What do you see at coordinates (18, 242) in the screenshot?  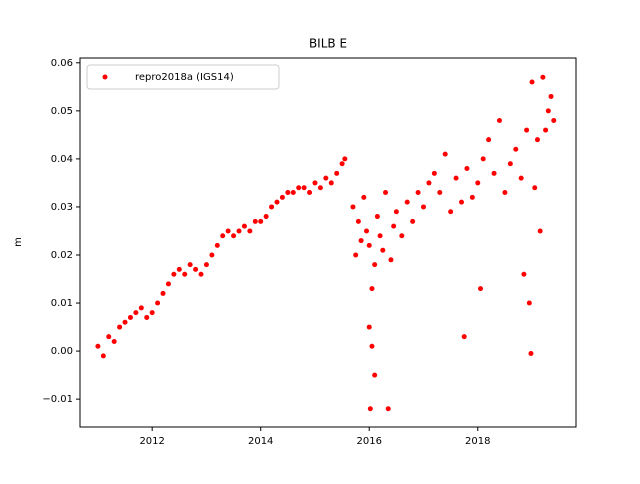 I see `y-axis-label: m` at bounding box center [18, 242].